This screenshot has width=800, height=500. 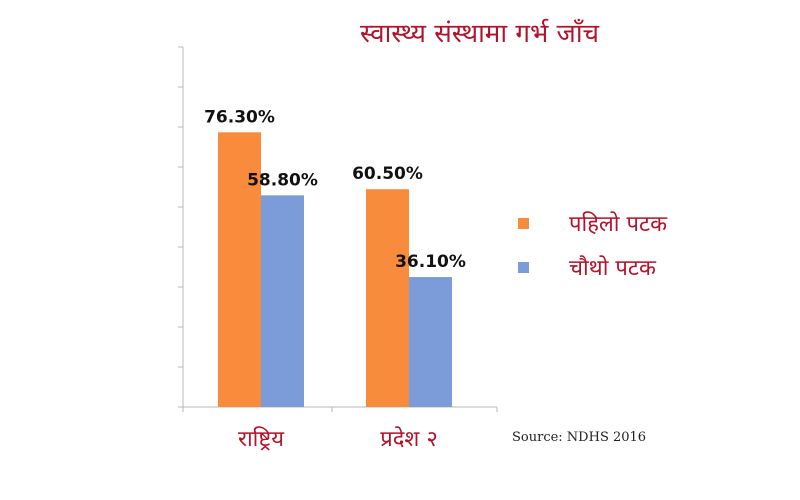 I want to click on legend-item-first-visit: पहिलो पटक, so click(x=592, y=223).